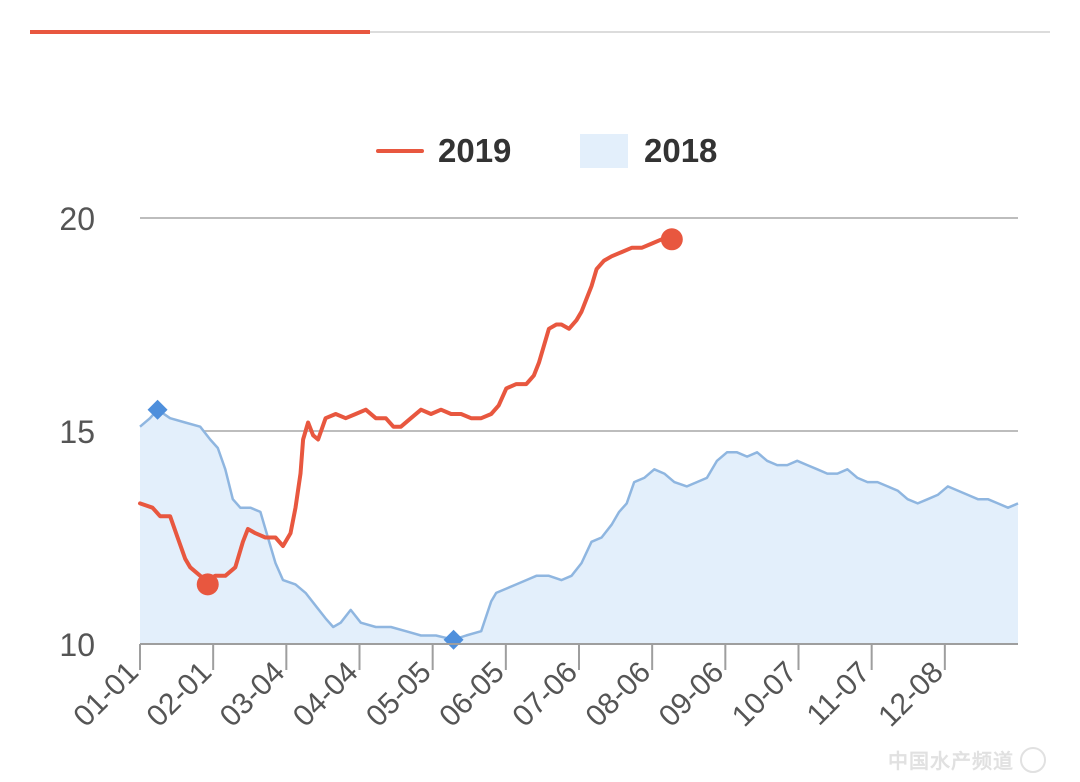 This screenshot has width=1080, height=782. I want to click on legend-label-2019: 2019, so click(475, 150).